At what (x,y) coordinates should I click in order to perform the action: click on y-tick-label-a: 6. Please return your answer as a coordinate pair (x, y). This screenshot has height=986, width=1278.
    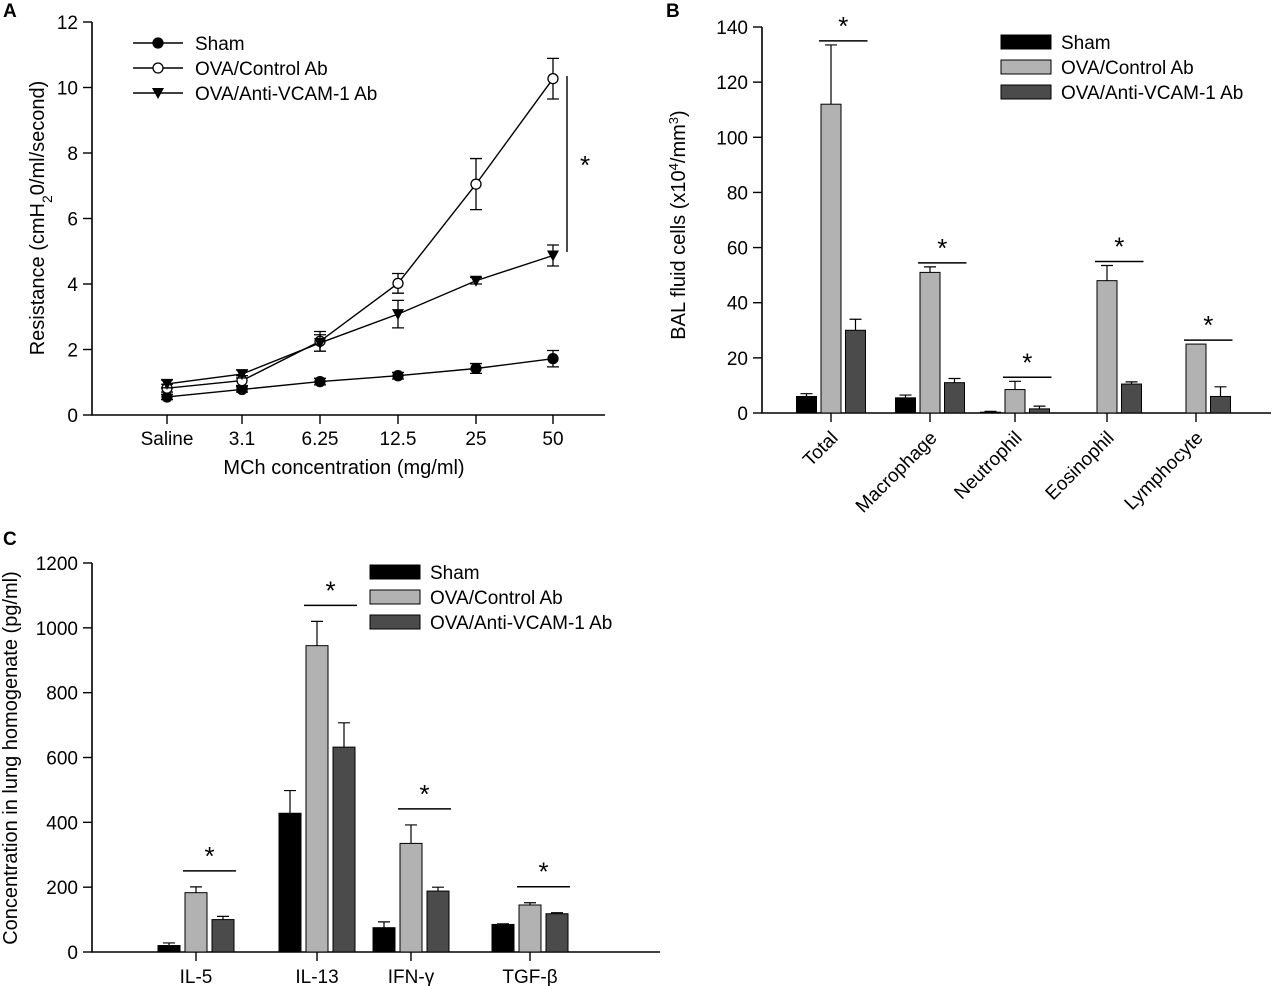
    Looking at the image, I should click on (72, 220).